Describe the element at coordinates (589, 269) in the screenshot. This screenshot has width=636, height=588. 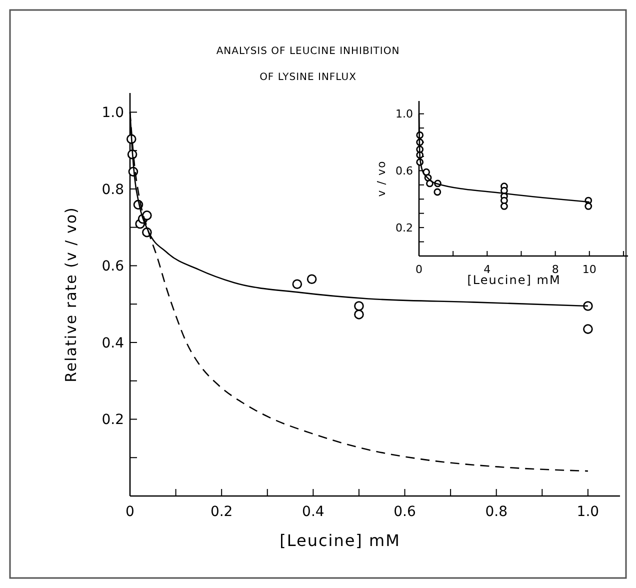
I see `x-tick-label: 10` at that location.